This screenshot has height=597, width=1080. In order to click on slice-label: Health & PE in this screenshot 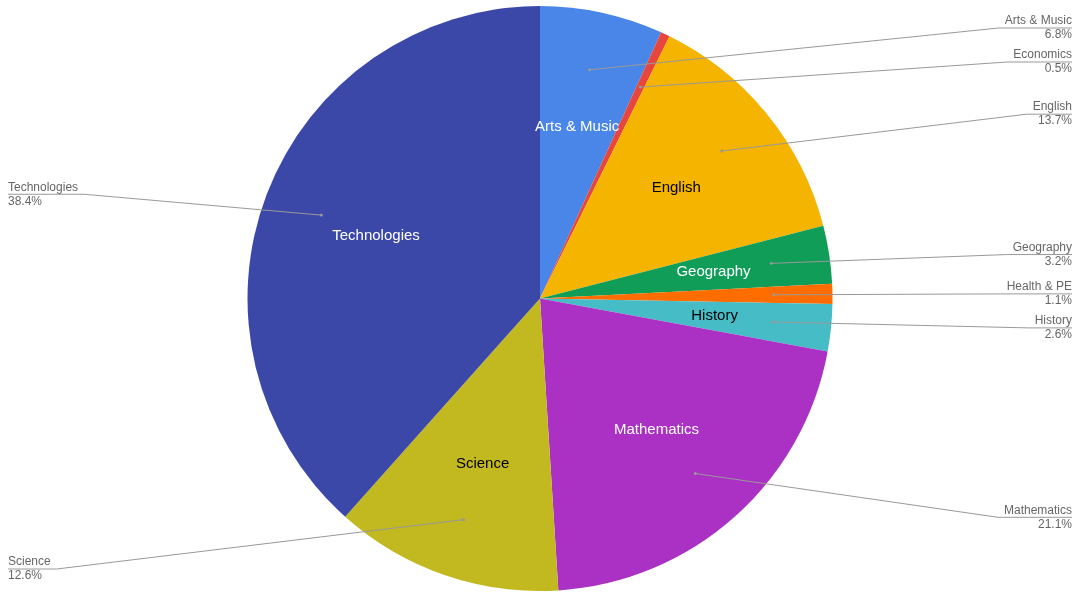, I will do `click(1039, 286)`.